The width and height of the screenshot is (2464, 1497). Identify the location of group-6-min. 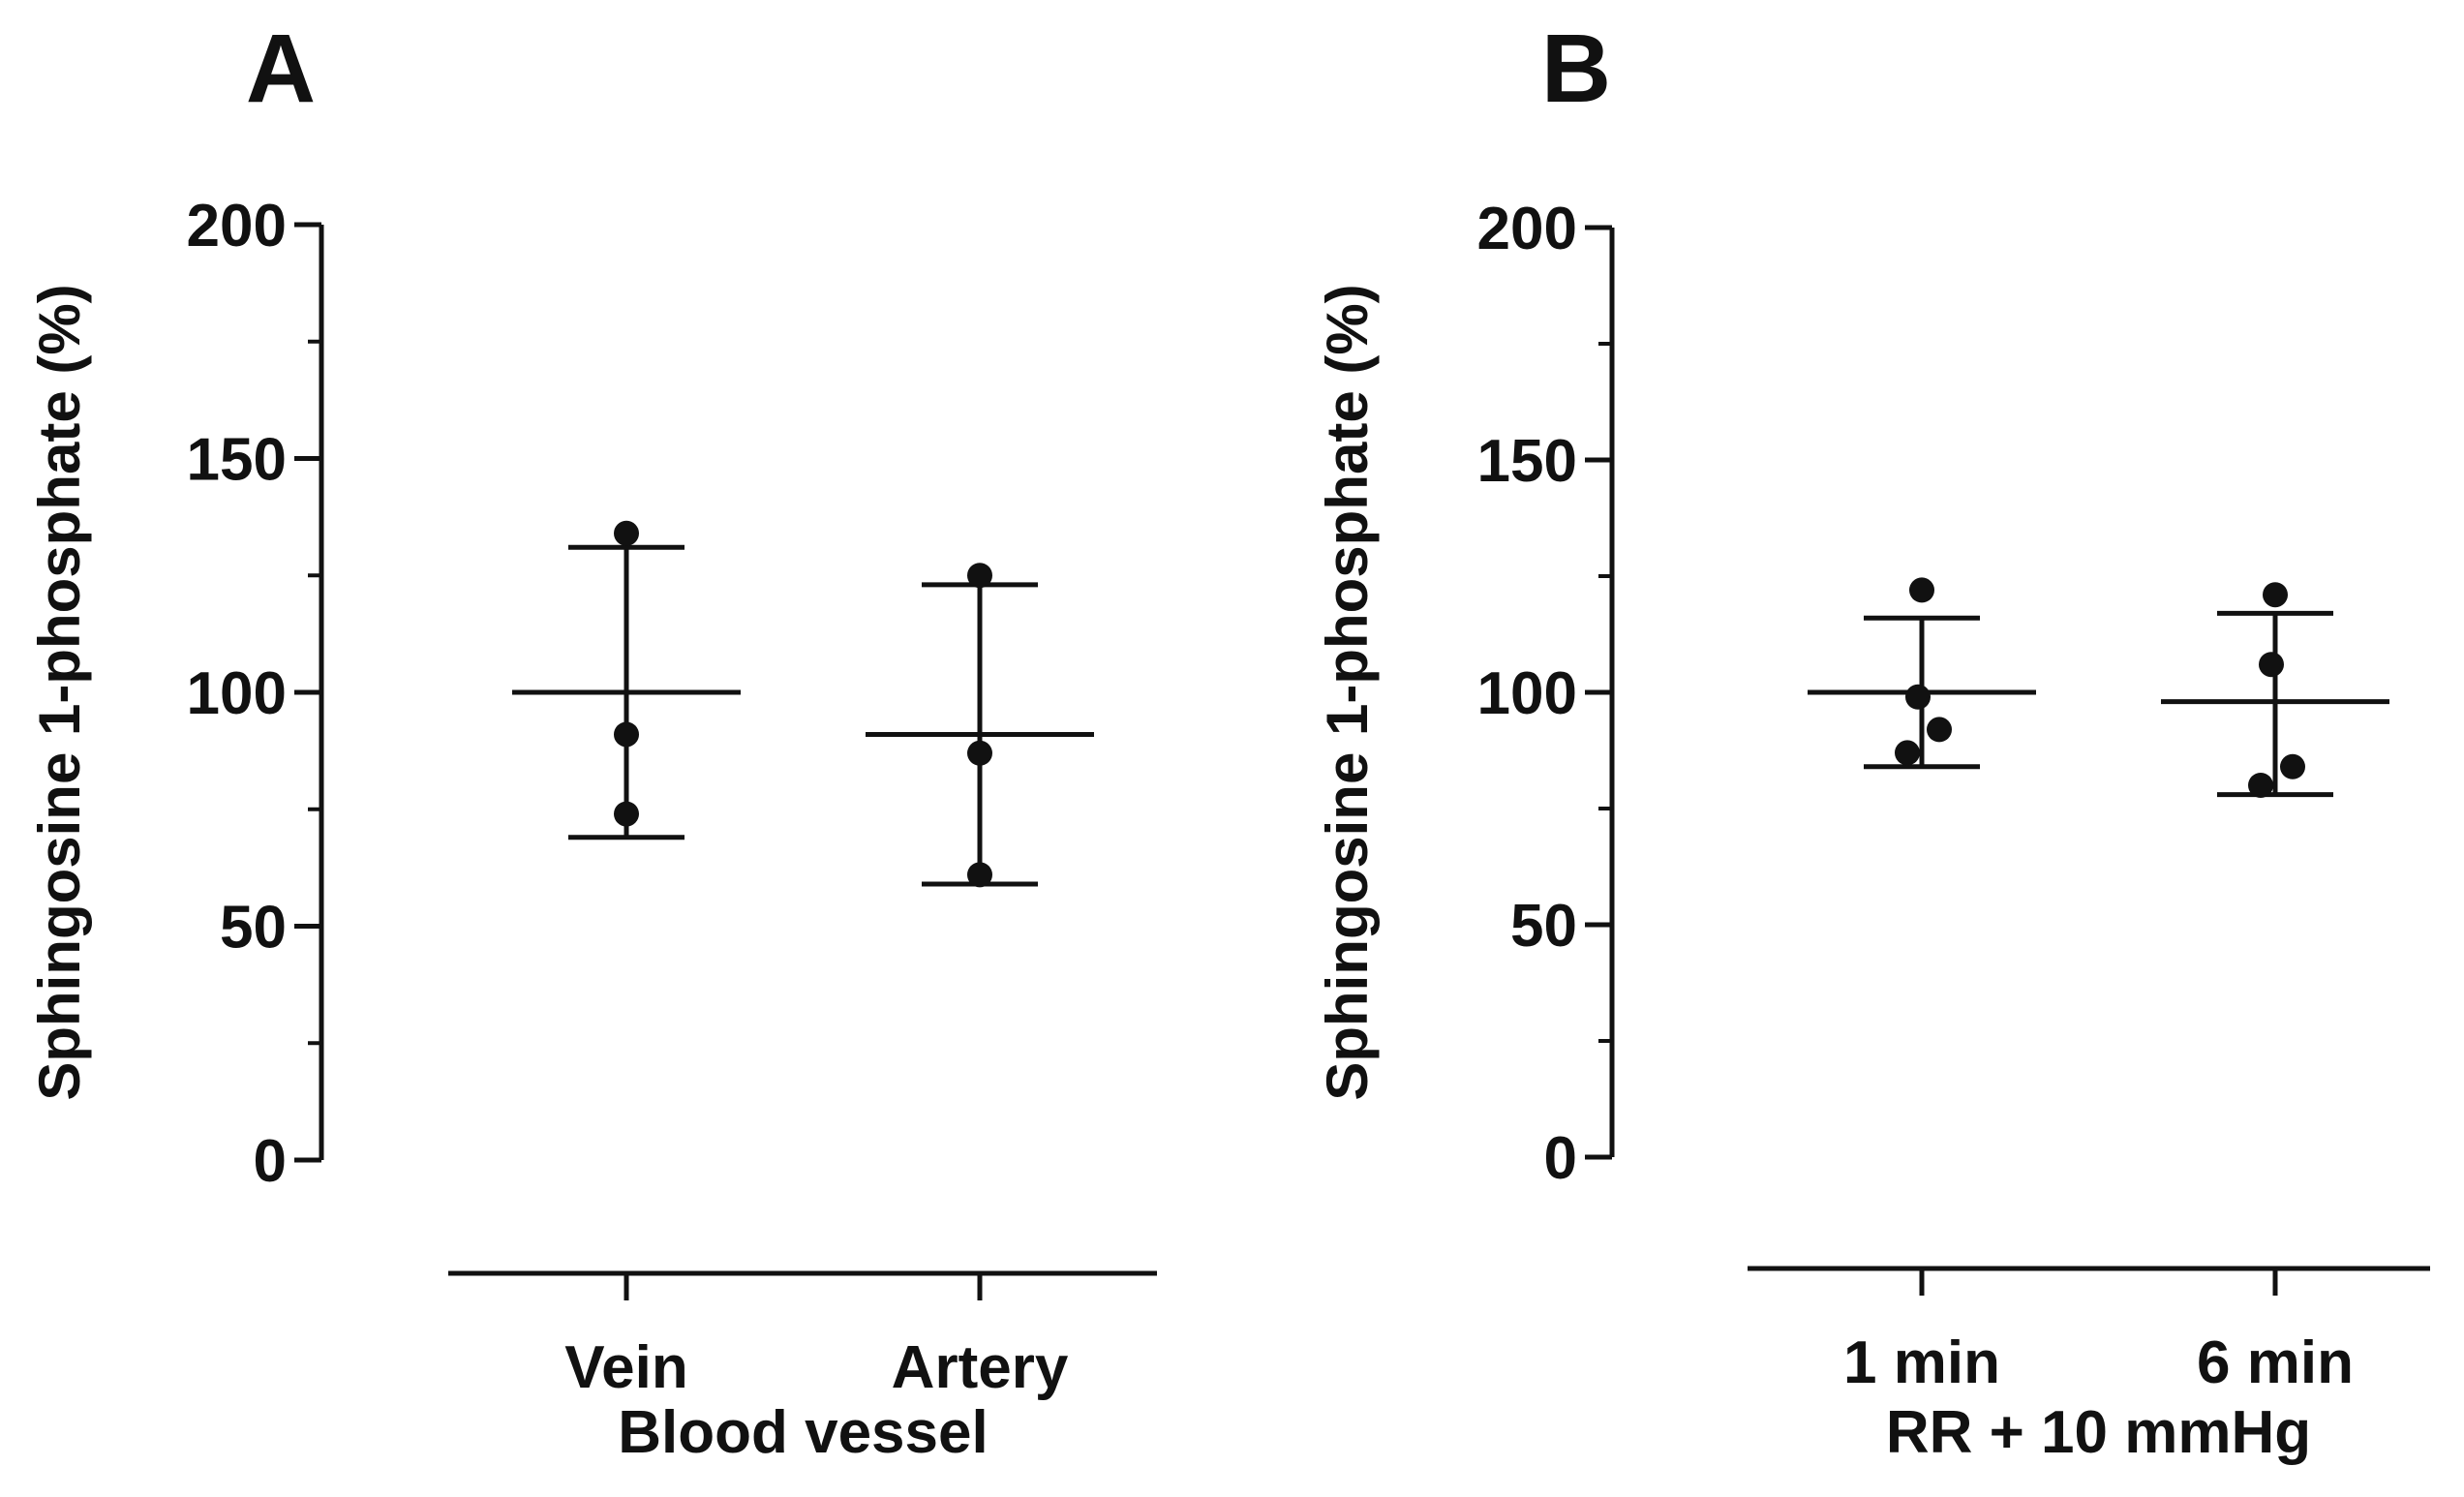
(2275, 690).